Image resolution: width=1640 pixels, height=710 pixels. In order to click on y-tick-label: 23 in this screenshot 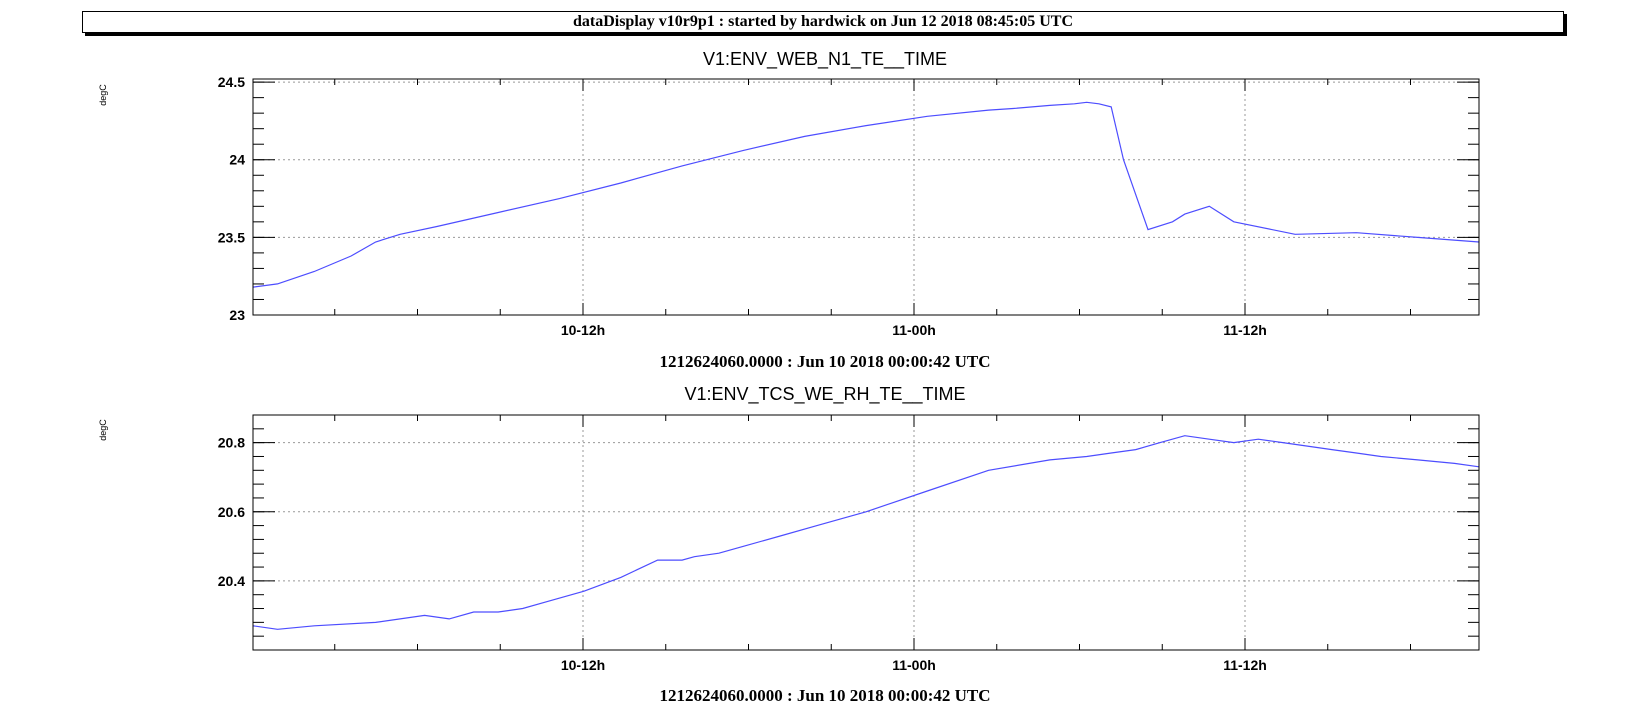, I will do `click(237, 315)`.